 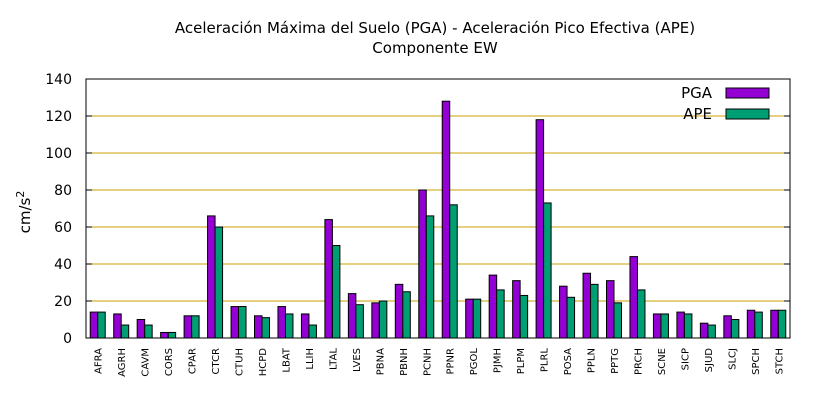 What do you see at coordinates (545, 360) in the screenshot?
I see `x-tick-label: PLRL` at bounding box center [545, 360].